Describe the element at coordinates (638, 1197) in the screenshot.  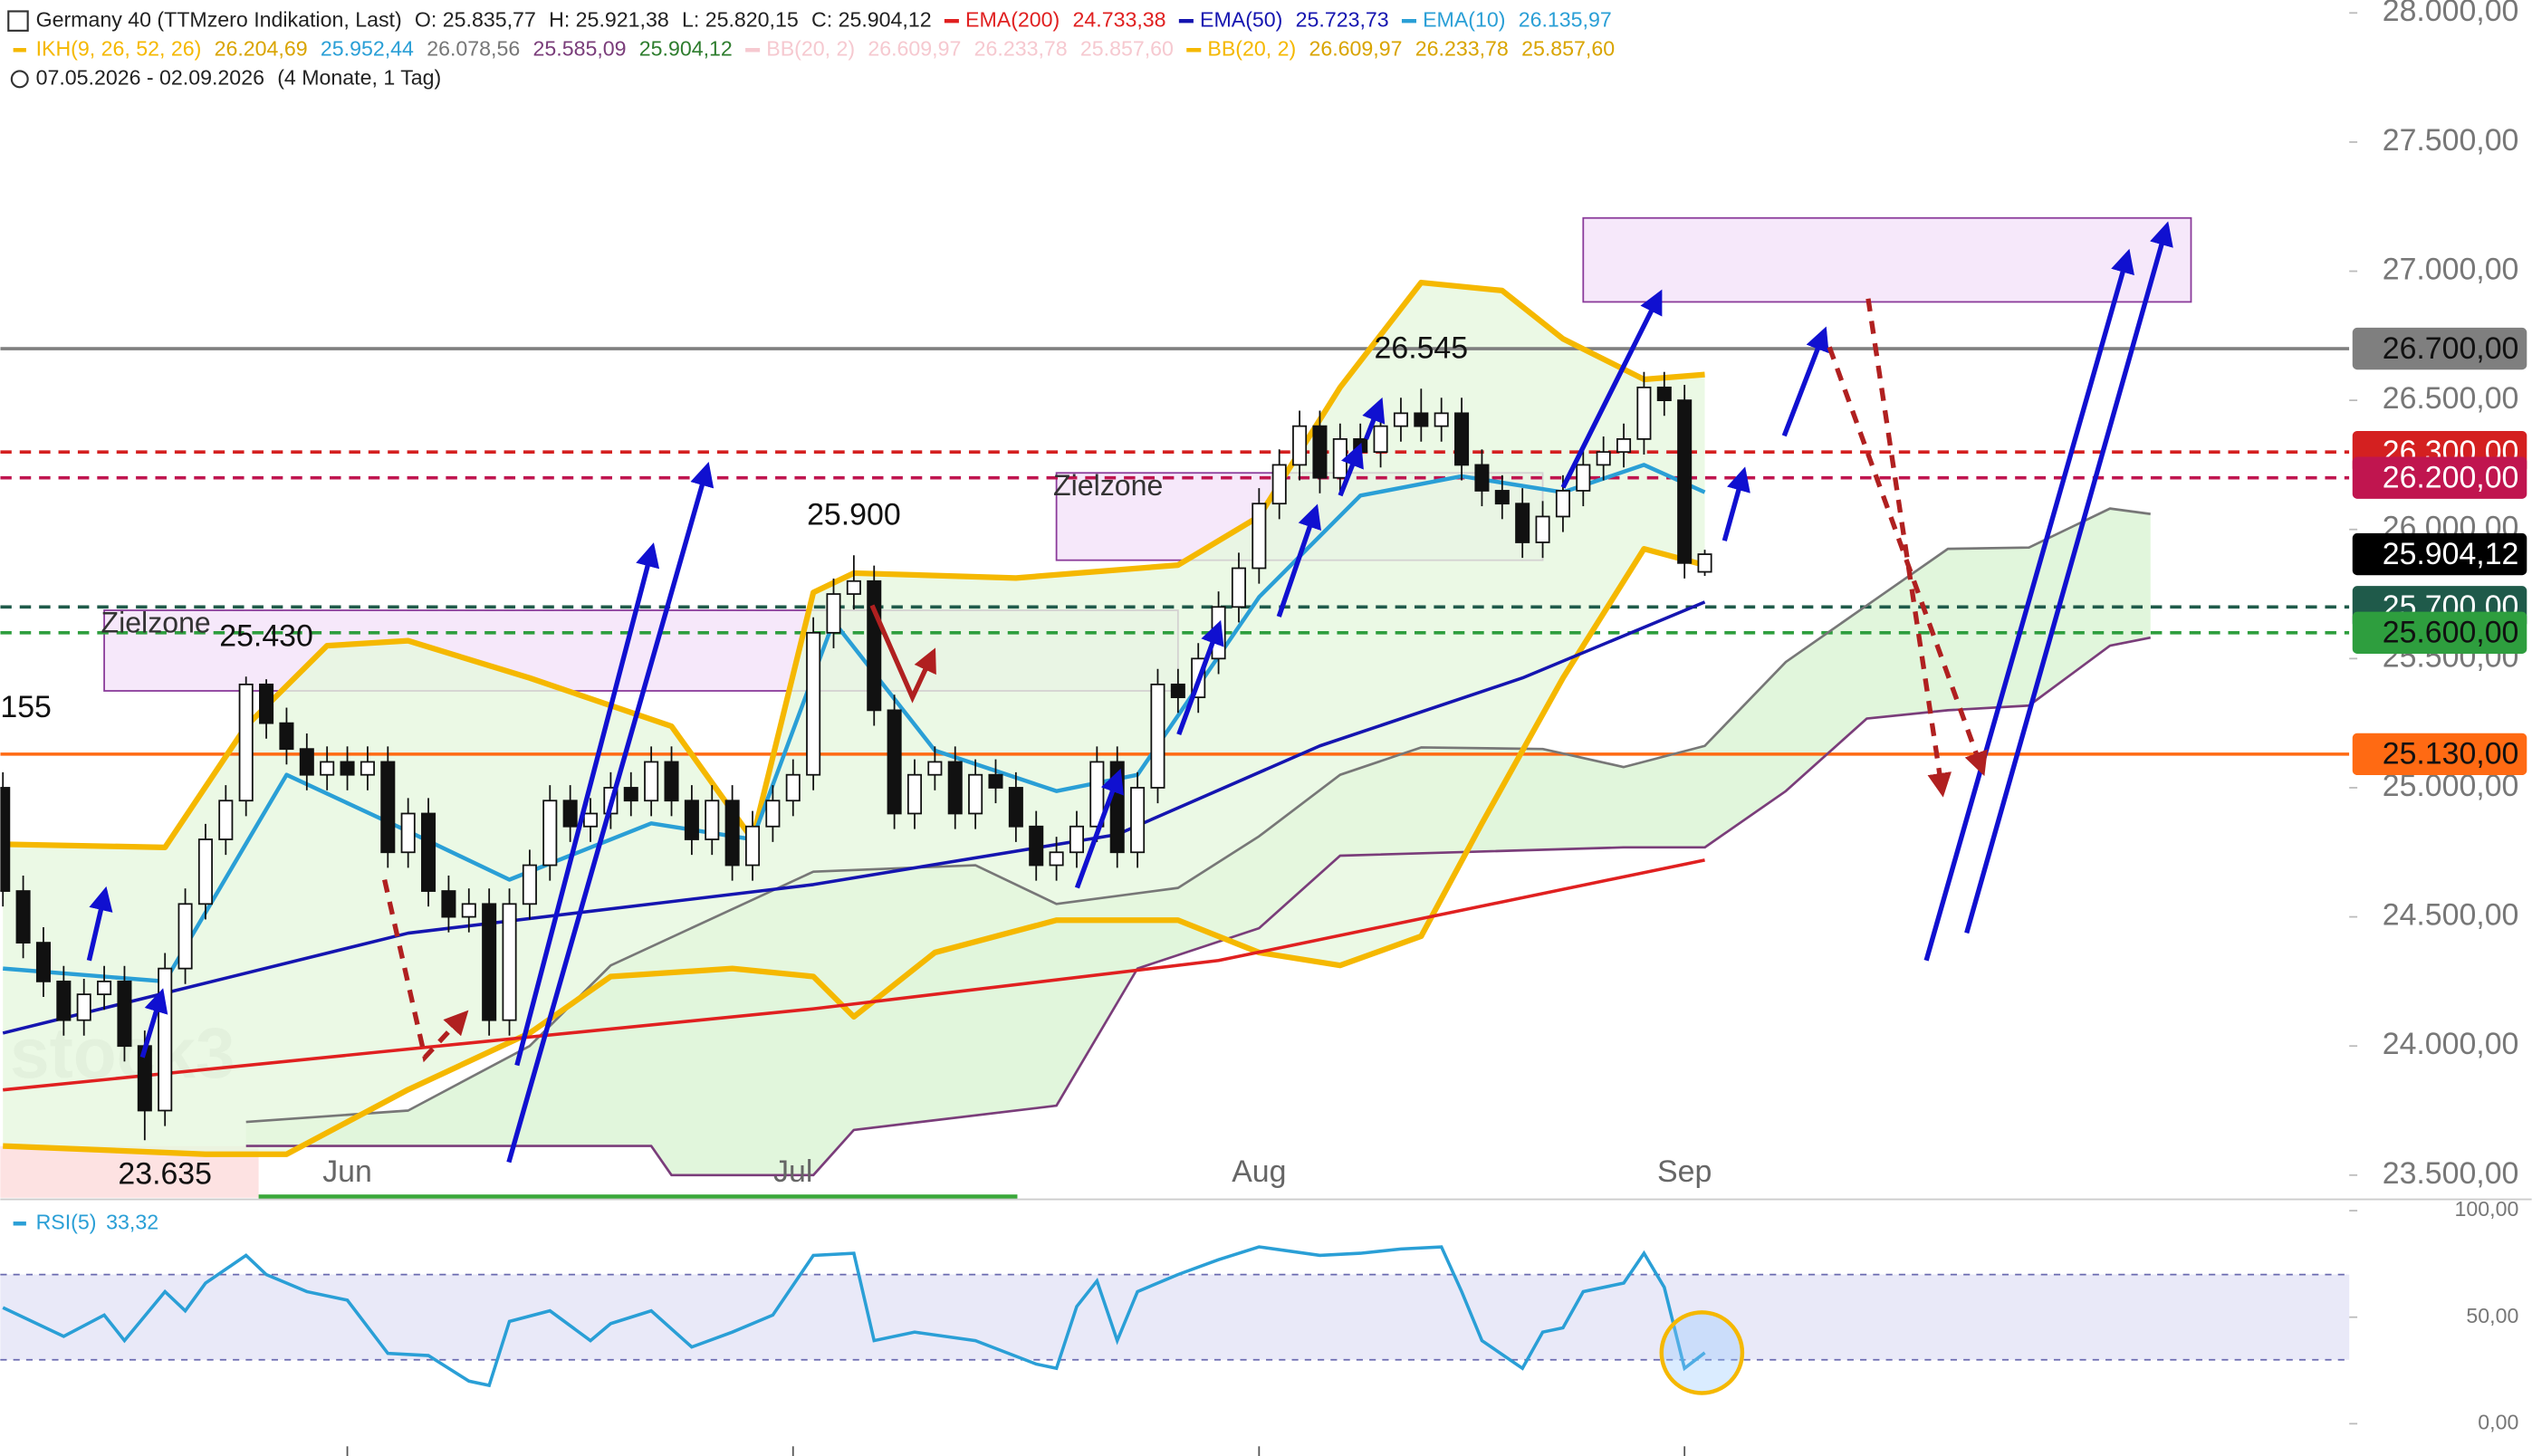
I see `area-shade` at that location.